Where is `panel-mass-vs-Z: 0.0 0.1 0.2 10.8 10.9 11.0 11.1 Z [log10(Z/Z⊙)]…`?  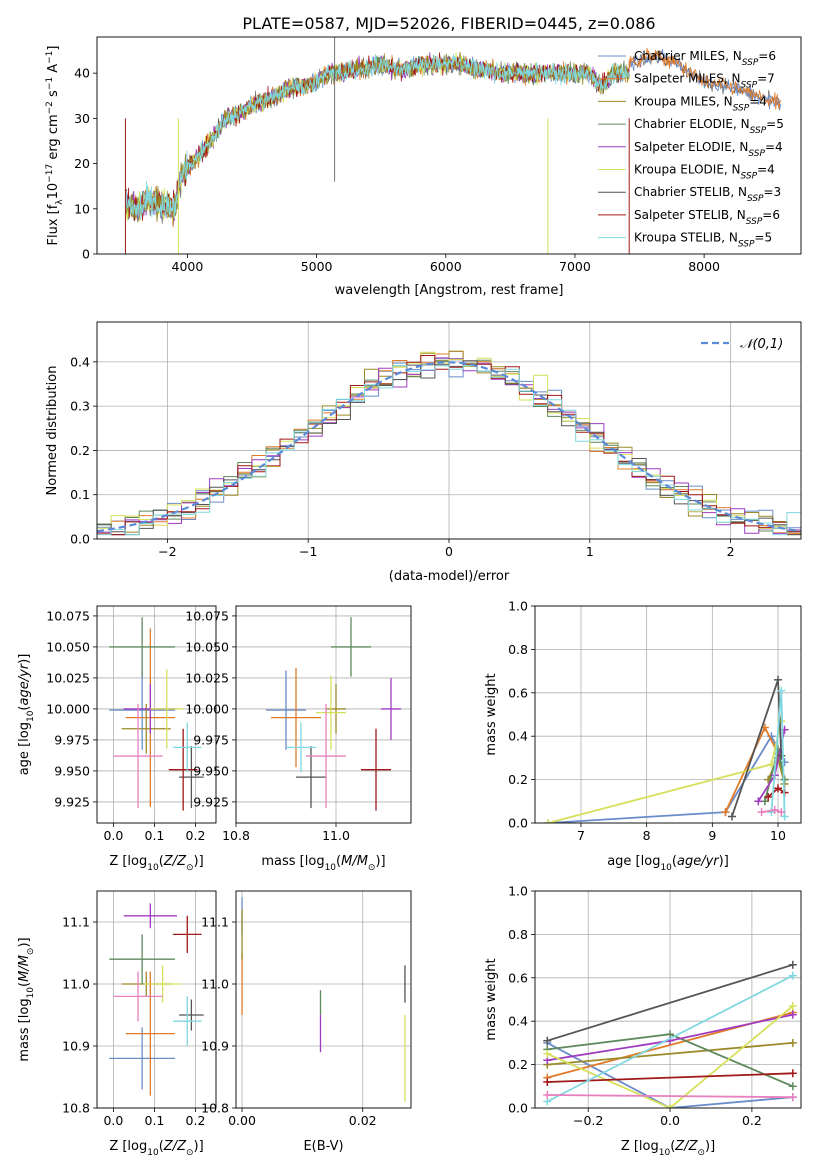 panel-mass-vs-Z: 0.0 0.1 0.2 10.8 10.9 11.0 11.1 Z [log10(Z/Z⊙)]… is located at coordinates (117, 1024).